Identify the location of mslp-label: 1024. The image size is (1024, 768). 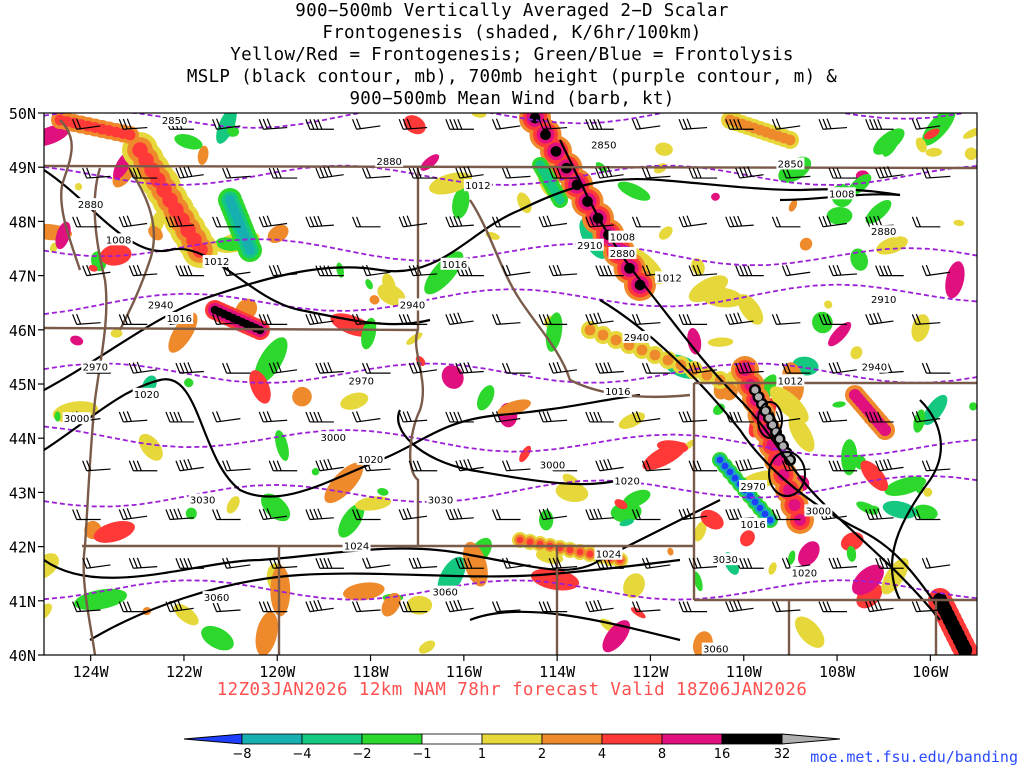
(356, 546).